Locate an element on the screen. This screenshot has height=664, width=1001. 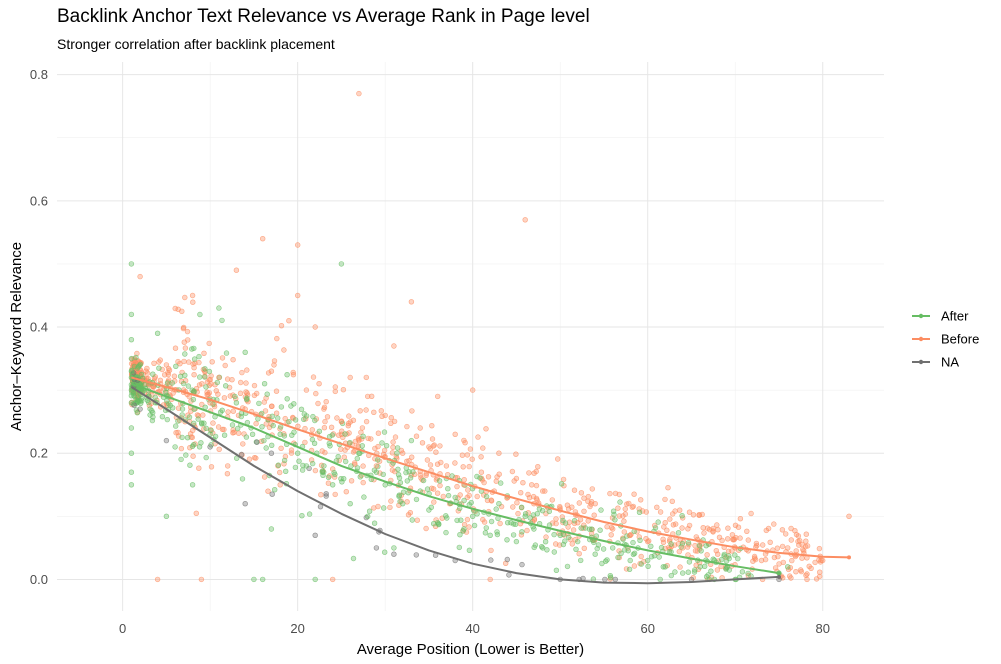
y-tick-label: 0.2 is located at coordinates (39, 453).